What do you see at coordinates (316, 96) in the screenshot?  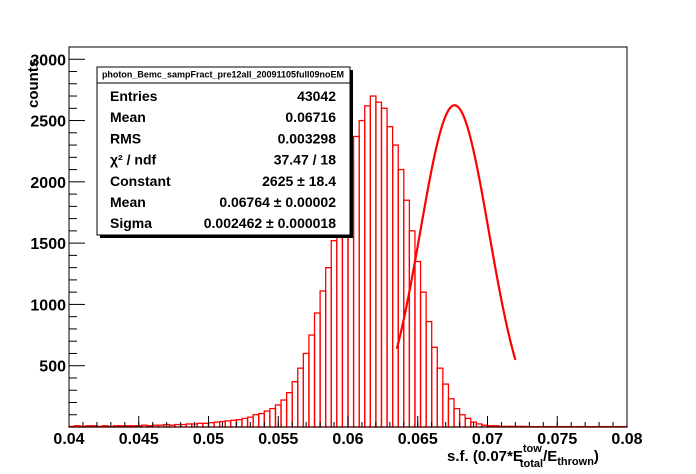 I see `stats-row-value: 43042` at bounding box center [316, 96].